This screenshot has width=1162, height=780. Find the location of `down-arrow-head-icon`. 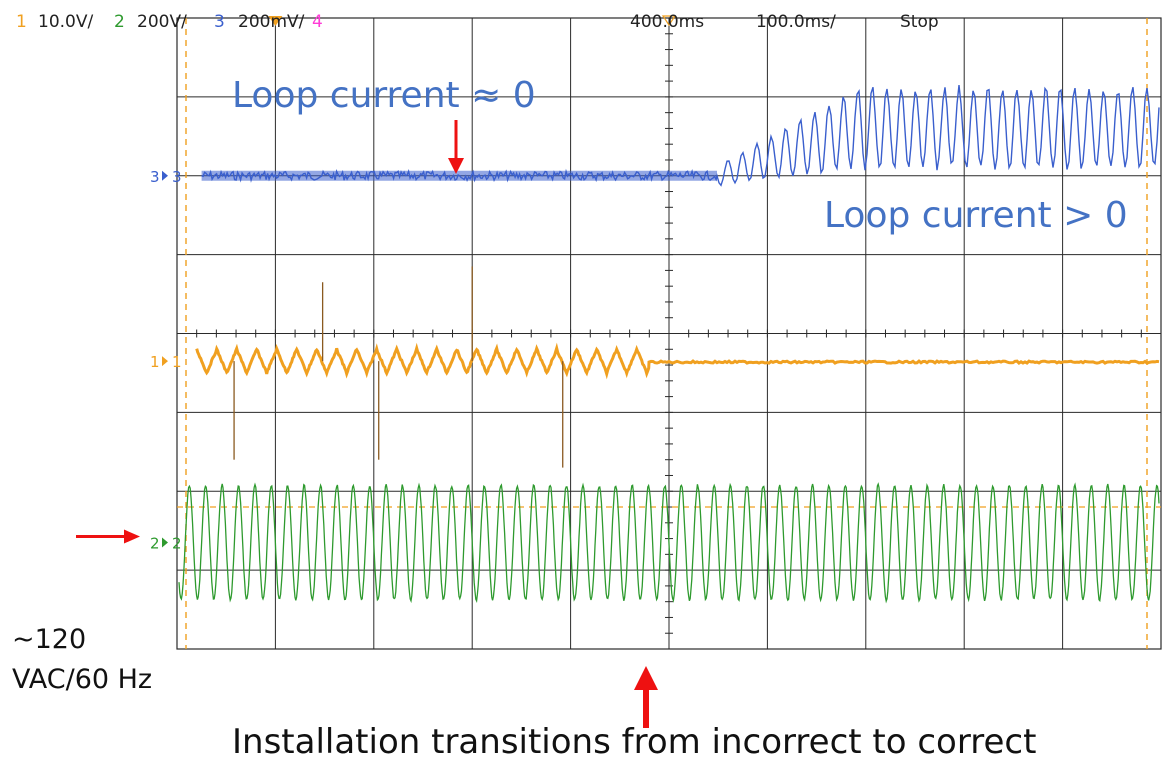

down-arrow-head-icon is located at coordinates (456, 166).